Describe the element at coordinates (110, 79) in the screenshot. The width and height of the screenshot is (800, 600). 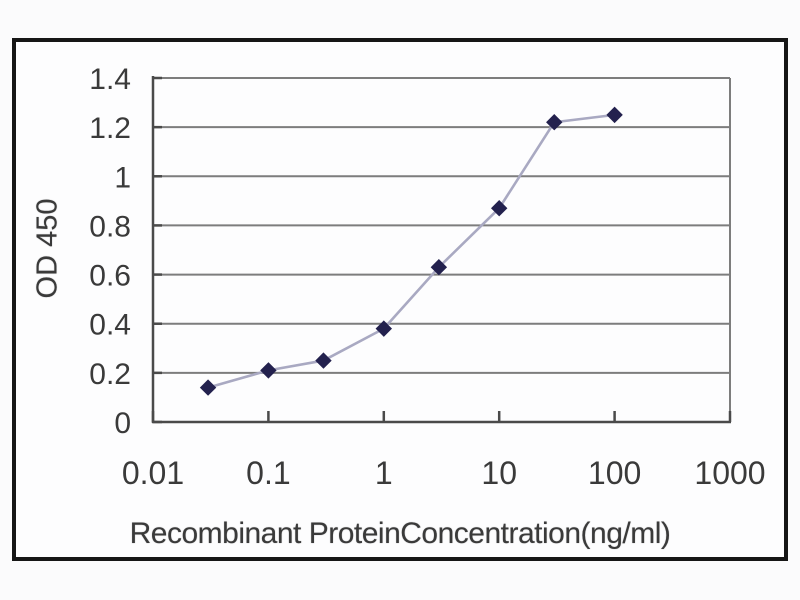
I see `y-tick-label-1.4: 1.4` at that location.